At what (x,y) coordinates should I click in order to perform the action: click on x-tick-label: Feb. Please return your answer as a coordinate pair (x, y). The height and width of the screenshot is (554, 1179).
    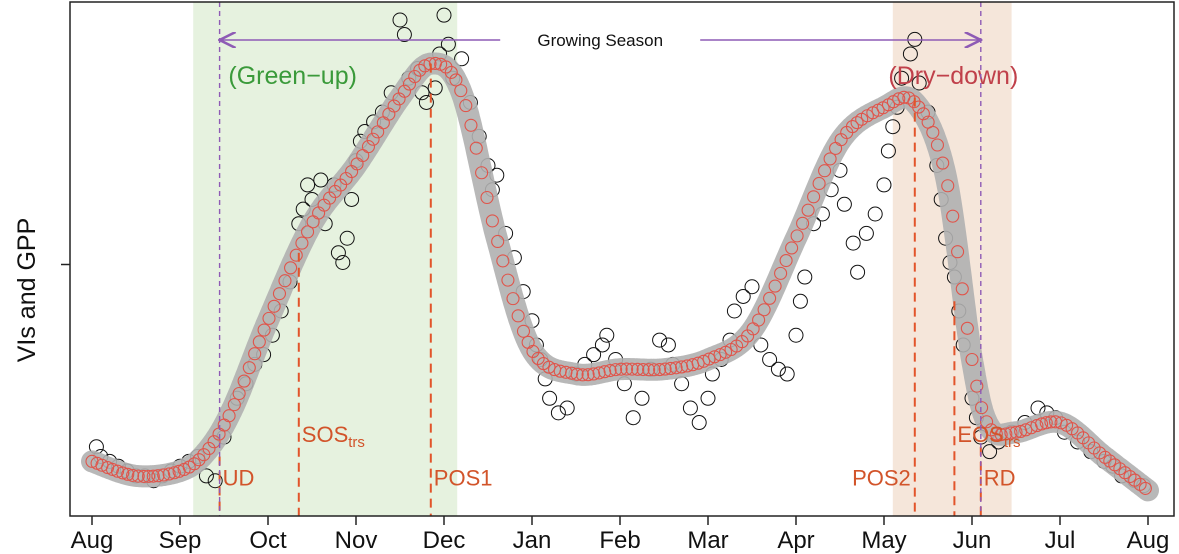
    Looking at the image, I should click on (619, 540).